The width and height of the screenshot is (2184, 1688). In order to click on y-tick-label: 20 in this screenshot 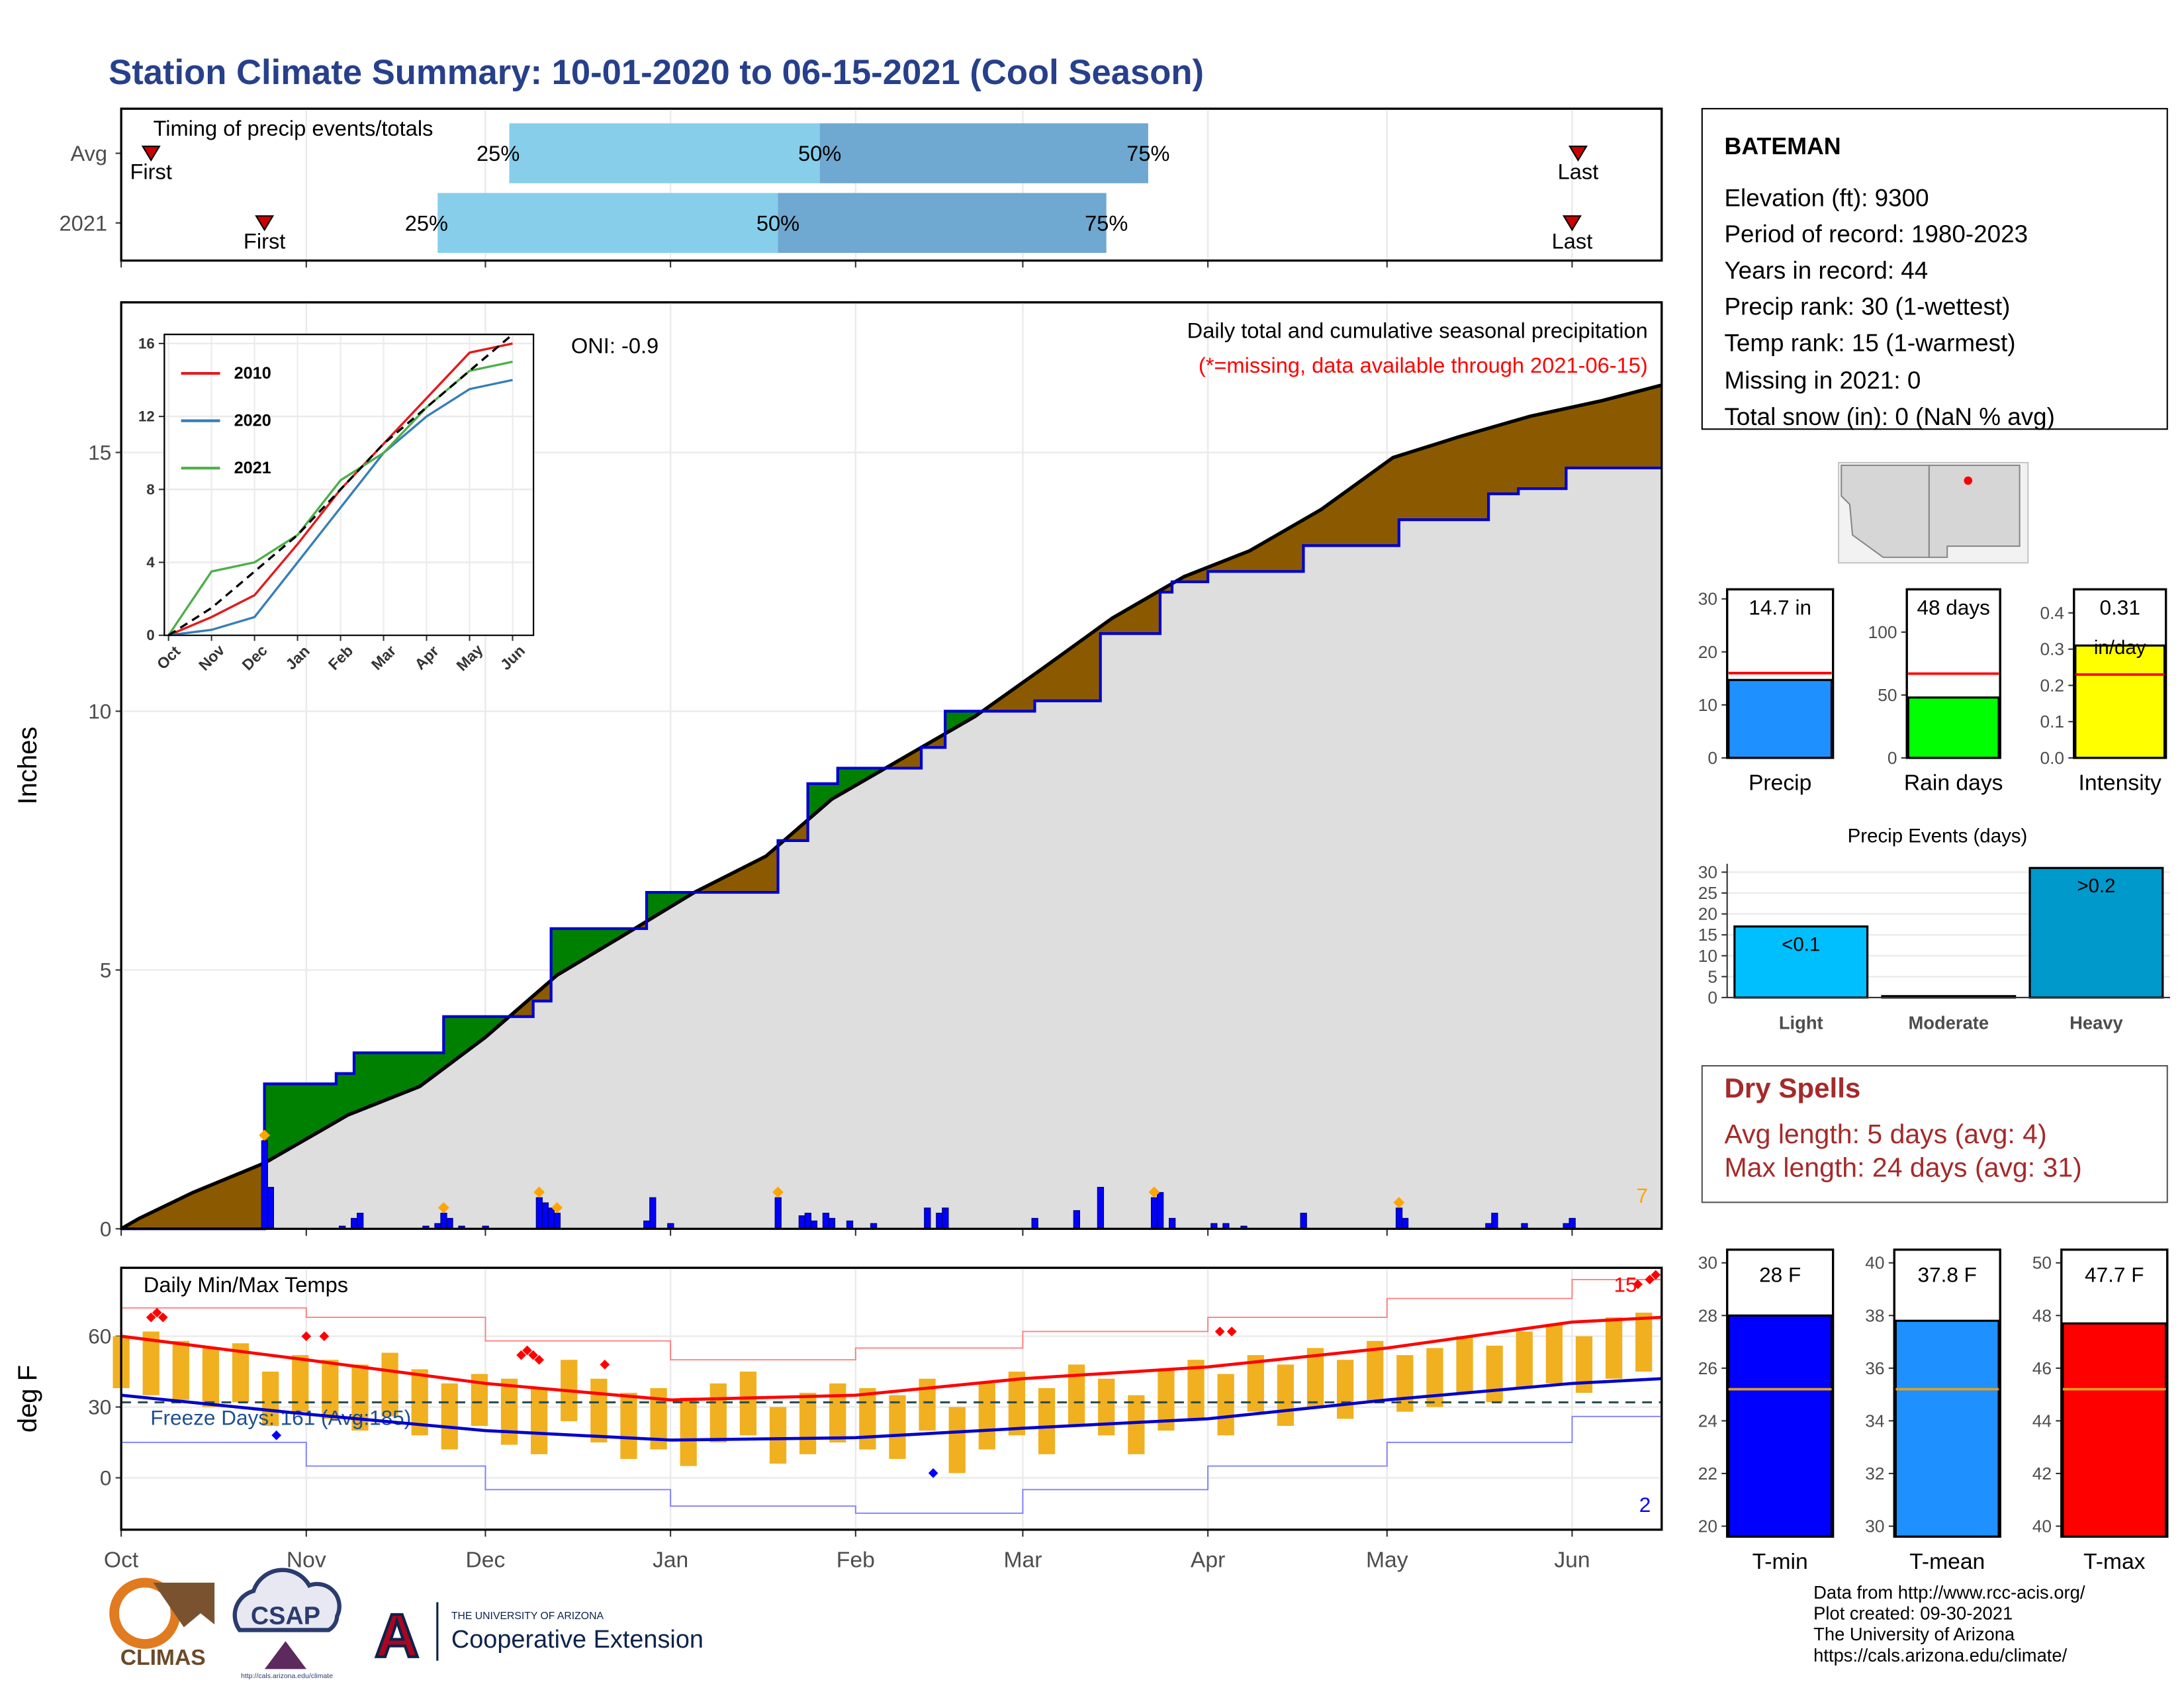, I will do `click(1707, 914)`.